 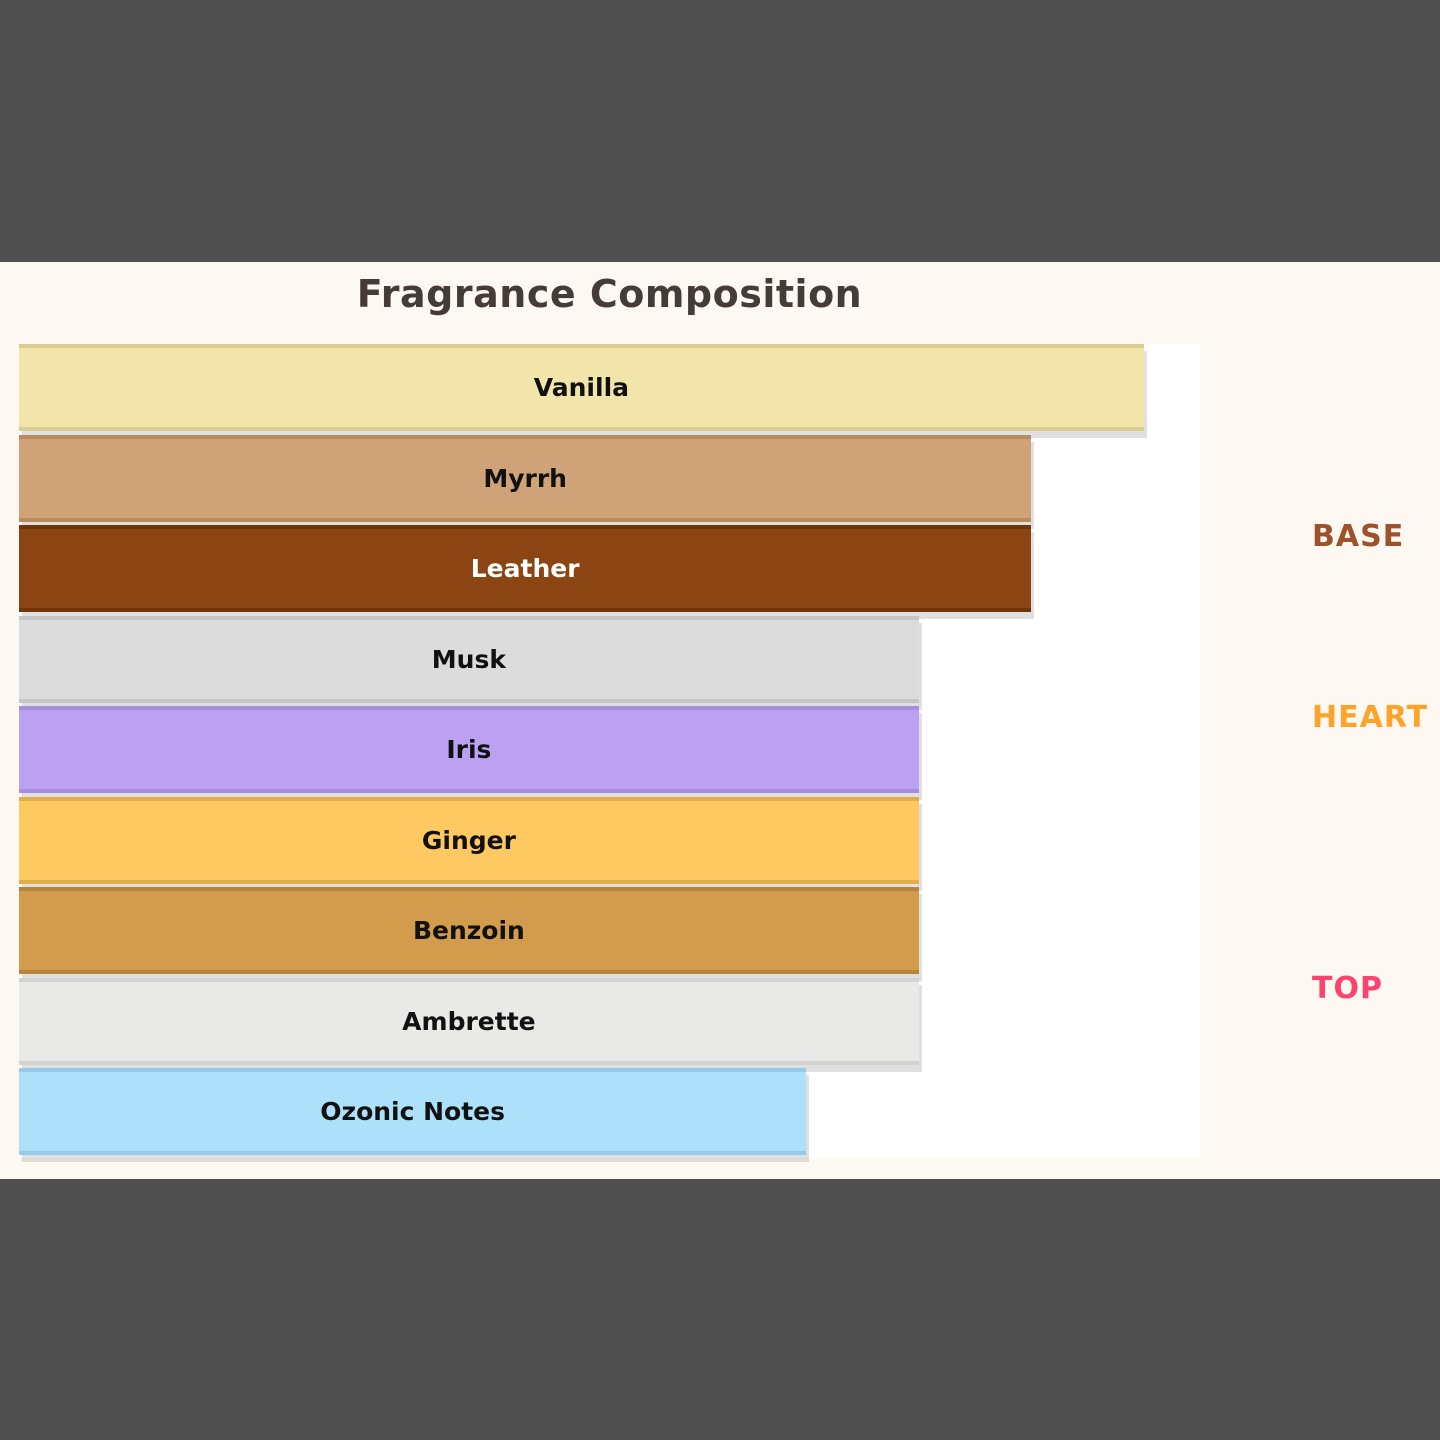 I want to click on bar-ginger: Ginger, so click(x=469, y=840).